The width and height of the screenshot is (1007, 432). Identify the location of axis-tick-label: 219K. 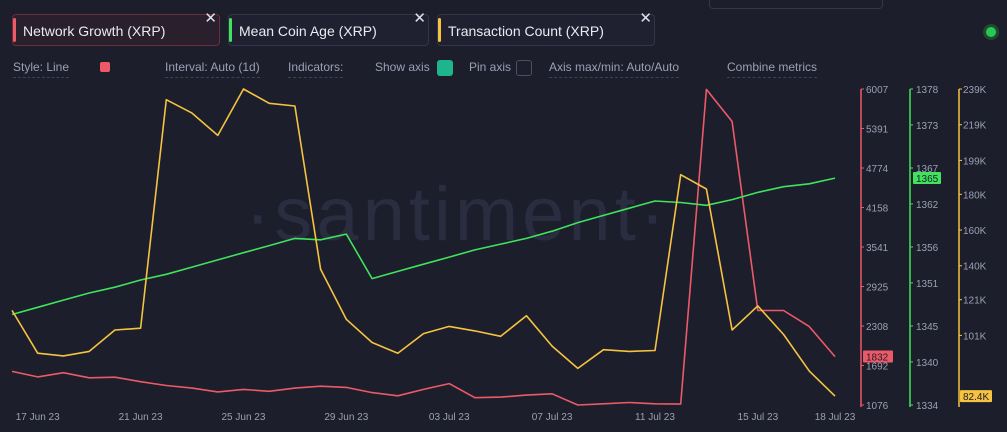
(975, 126).